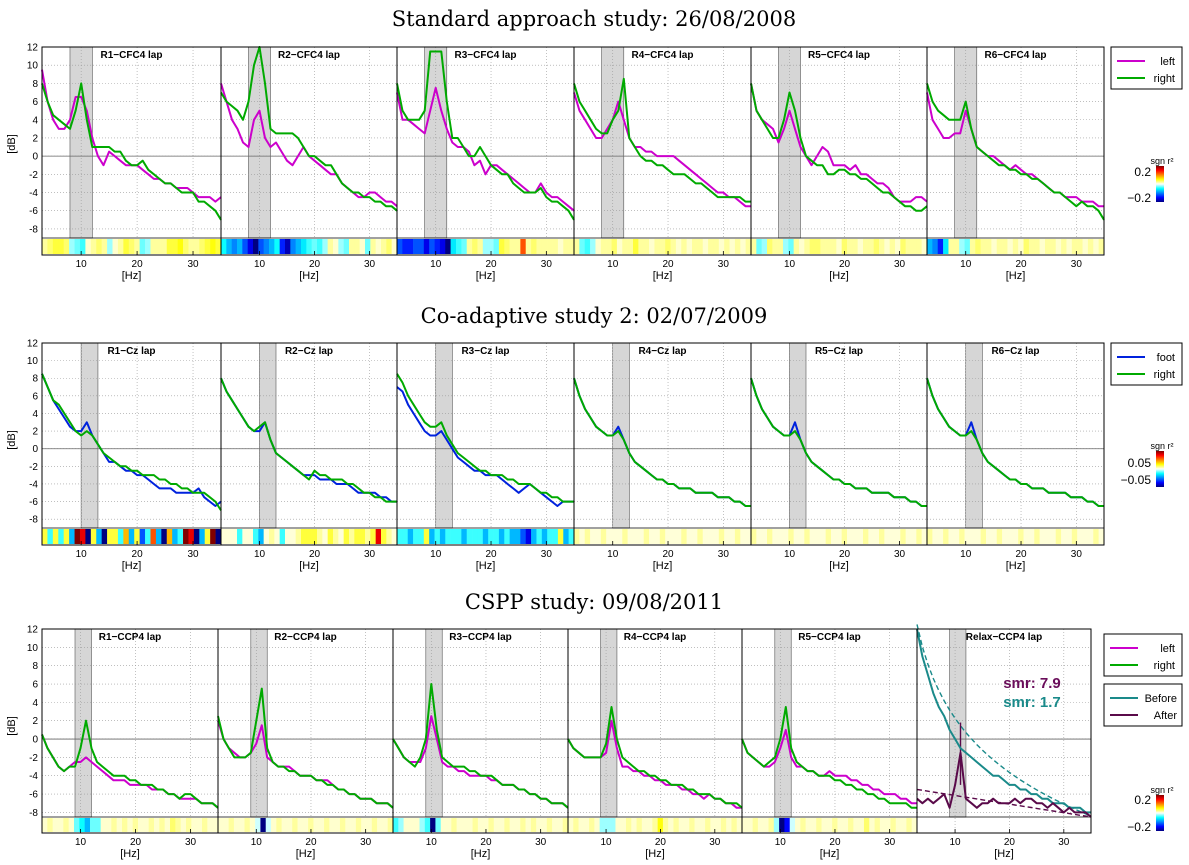  What do you see at coordinates (829, 744) in the screenshot?
I see `panel-2-4: R5−CCP4 lap 10 20 30 [Hz]` at bounding box center [829, 744].